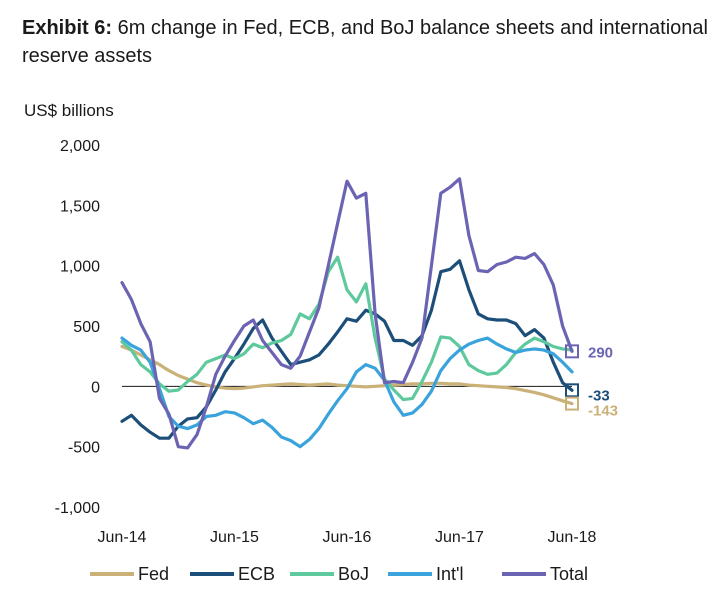  Describe the element at coordinates (347, 375) in the screenshot. I see `series-line-fed` at that location.